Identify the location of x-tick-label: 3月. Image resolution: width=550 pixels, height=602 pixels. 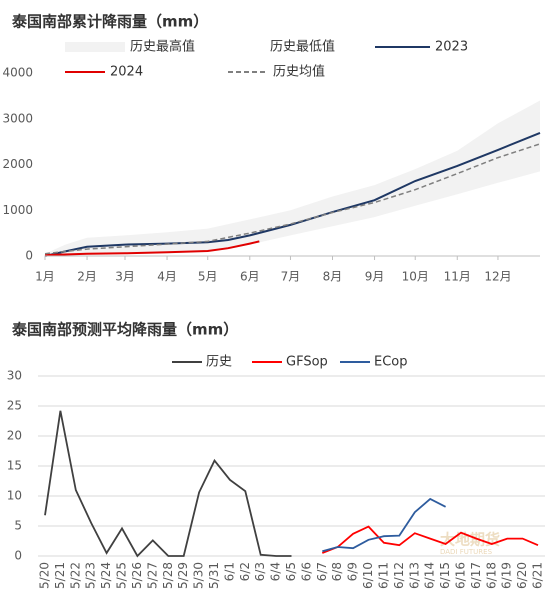
(125, 277).